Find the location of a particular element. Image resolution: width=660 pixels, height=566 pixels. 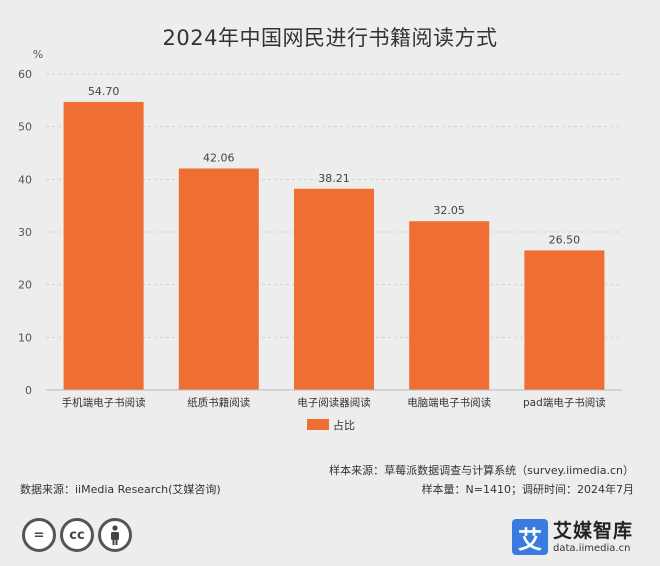

source-note: 数据来源：iiMedia Research(艾媒咨询) is located at coordinates (120, 489).